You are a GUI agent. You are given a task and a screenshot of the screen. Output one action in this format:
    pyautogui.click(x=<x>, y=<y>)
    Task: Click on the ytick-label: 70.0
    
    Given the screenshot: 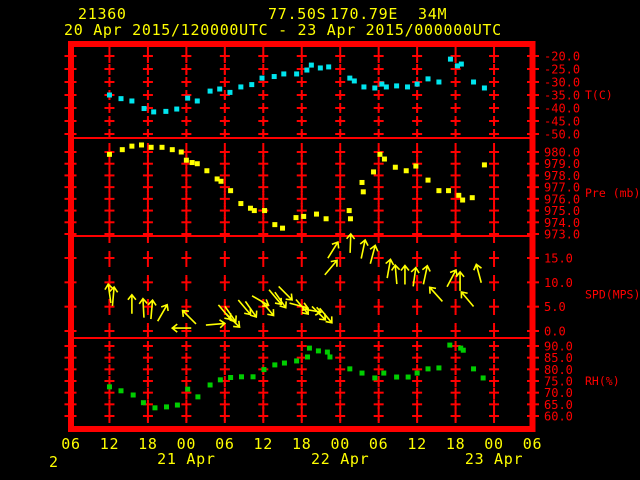 What is the action you would take?
    pyautogui.click(x=558, y=393)
    